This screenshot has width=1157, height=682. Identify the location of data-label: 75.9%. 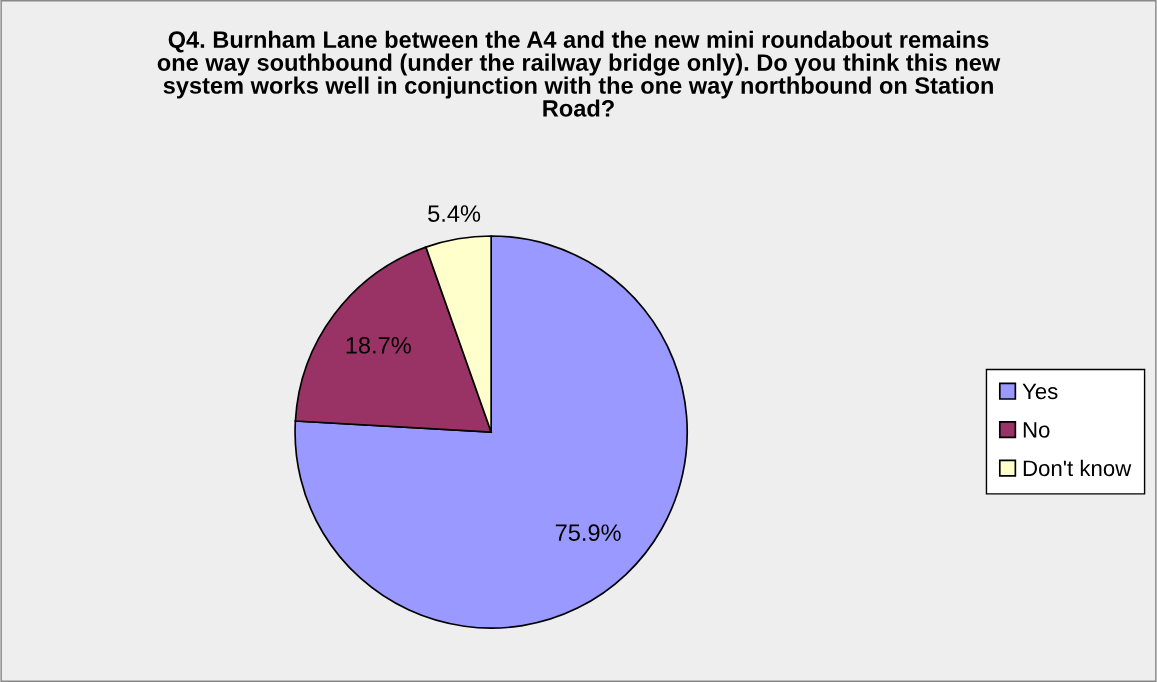
(588, 532).